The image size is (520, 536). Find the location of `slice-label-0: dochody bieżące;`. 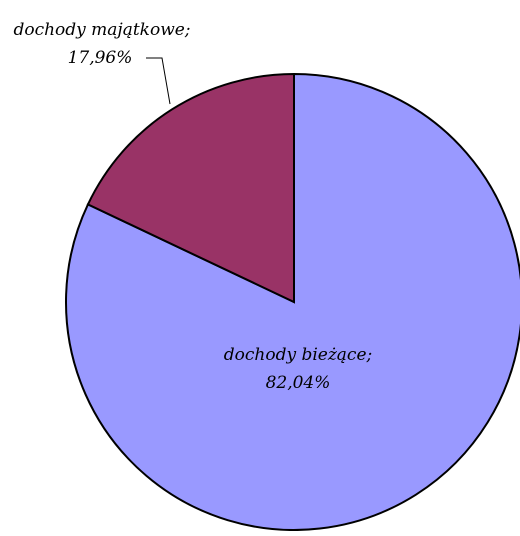

slice-label-0: dochody bieżące; is located at coordinates (298, 355).